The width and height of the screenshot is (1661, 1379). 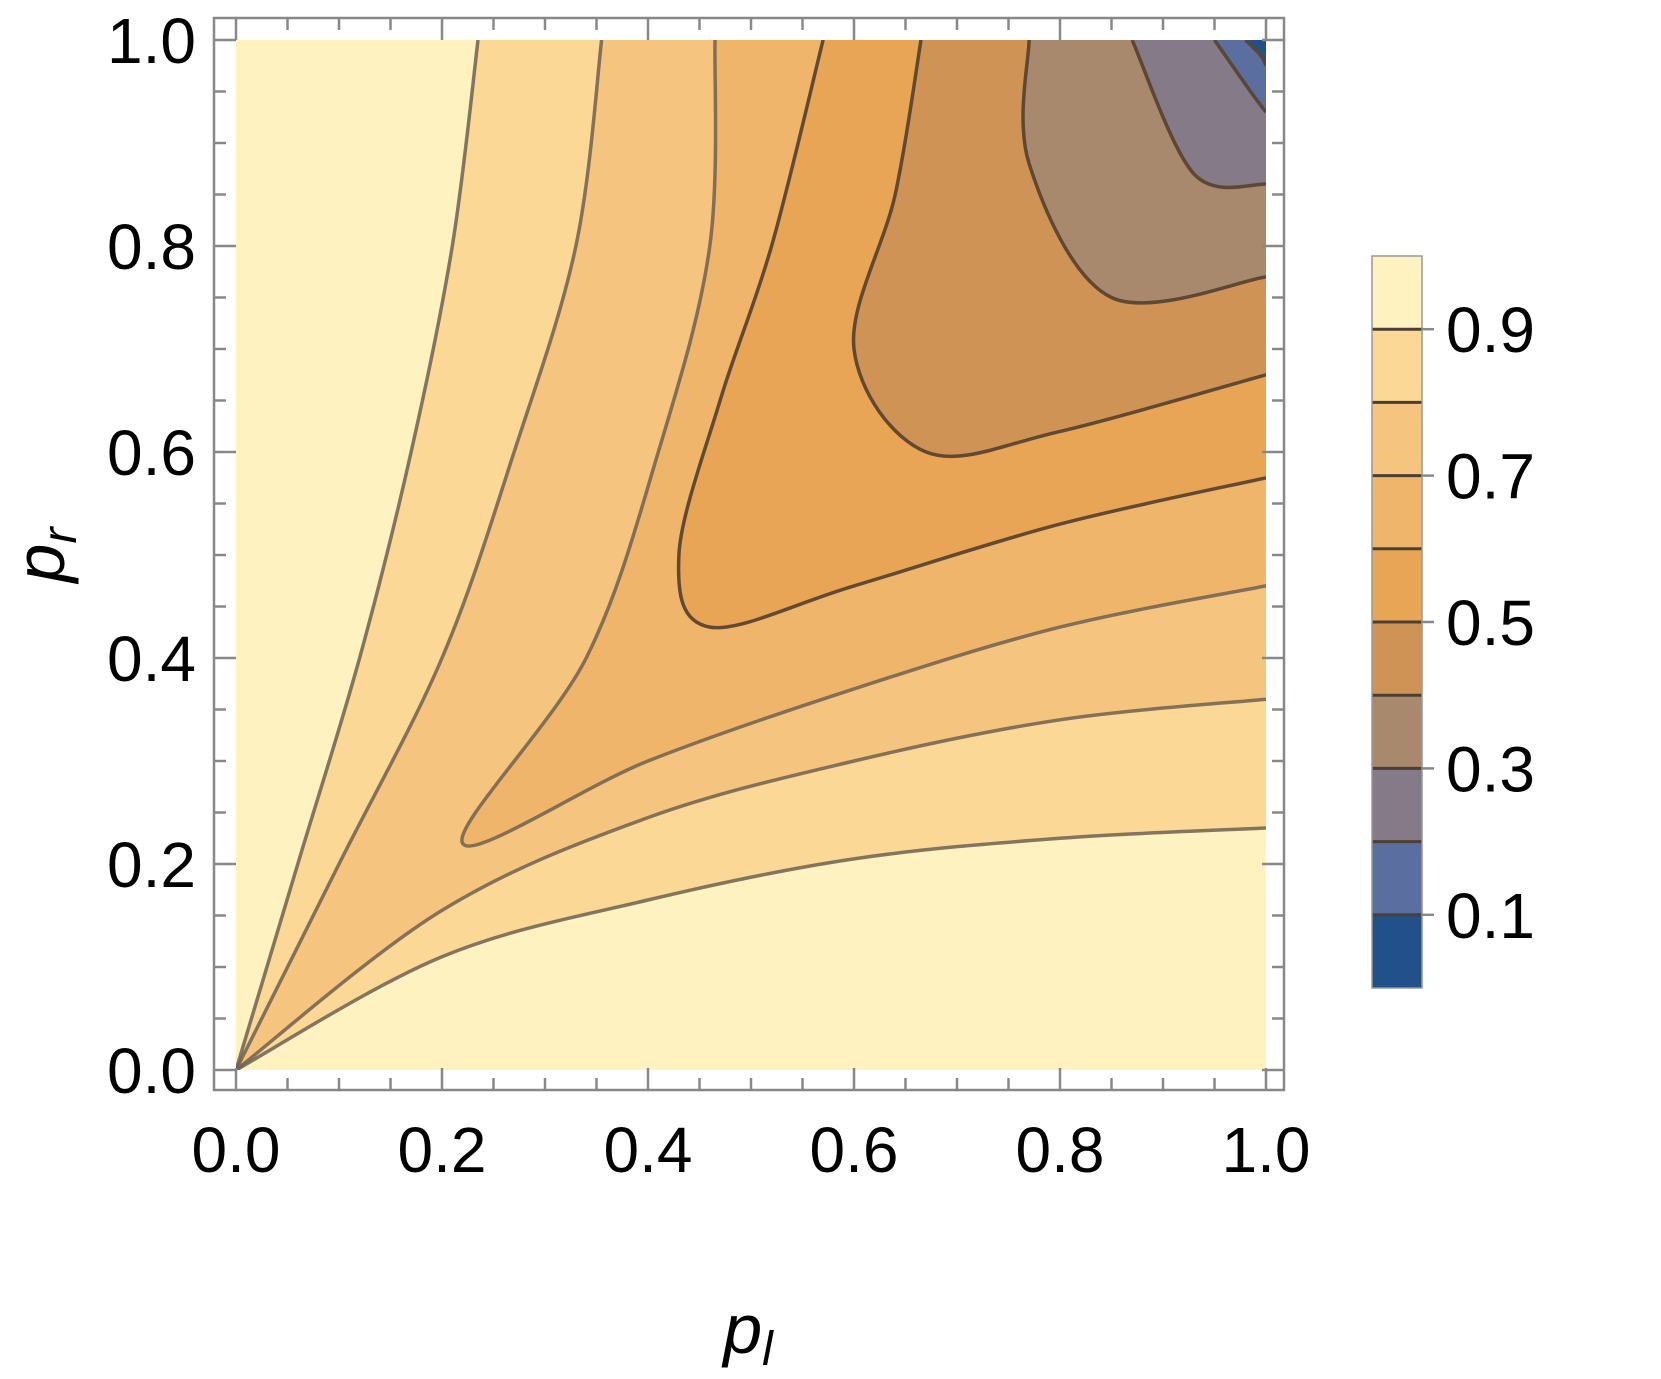 What do you see at coordinates (44, 555) in the screenshot?
I see `y-axis-label: pr` at bounding box center [44, 555].